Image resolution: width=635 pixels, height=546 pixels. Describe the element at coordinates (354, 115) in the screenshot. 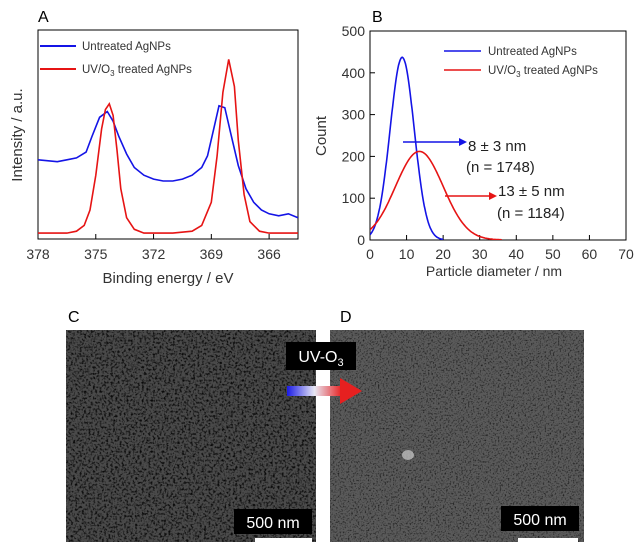

I see `size-y-tick-label: 300` at that location.